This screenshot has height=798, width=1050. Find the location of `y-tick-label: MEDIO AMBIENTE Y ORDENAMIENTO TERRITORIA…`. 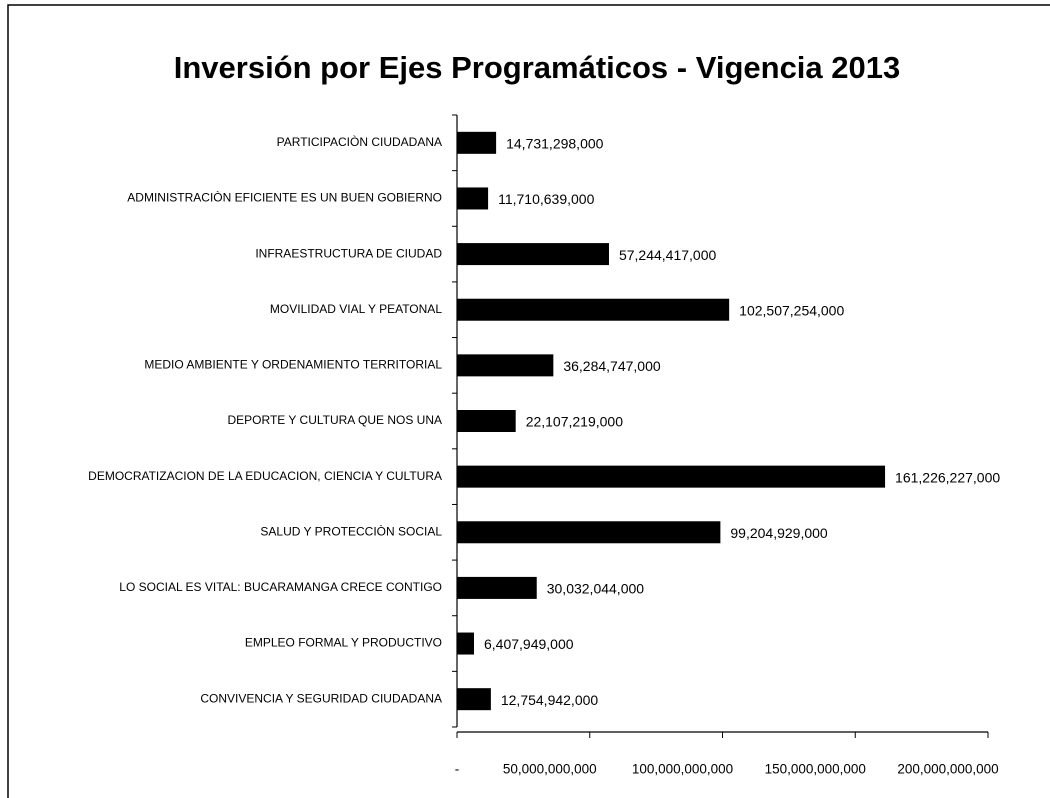

y-tick-label: MEDIO AMBIENTE Y ORDENAMIENTO TERRITORIA… is located at coordinates (293, 365).